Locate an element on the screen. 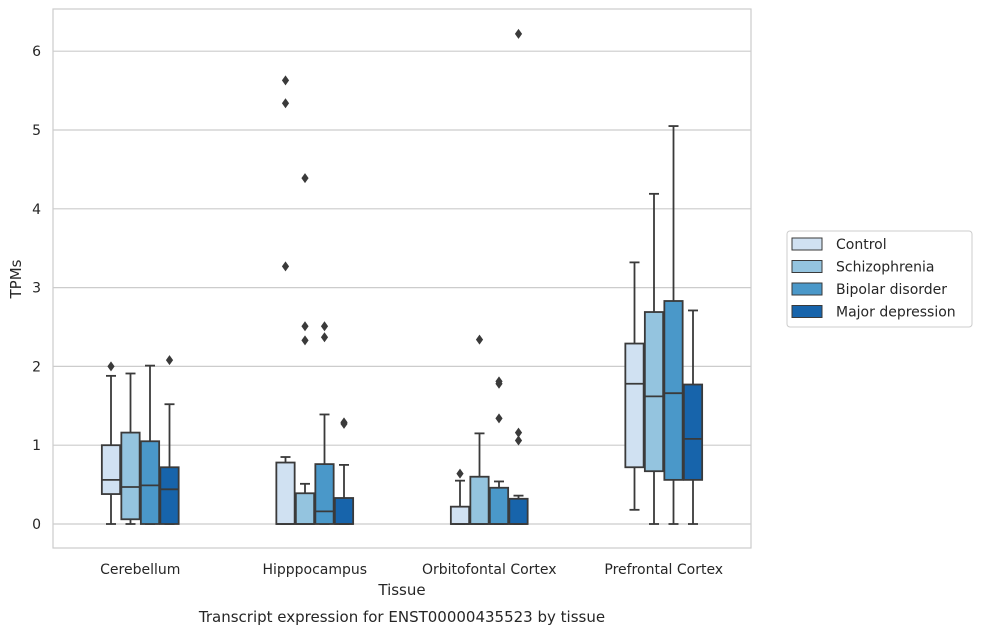  x-tick-label: Cerebellum is located at coordinates (140, 570).